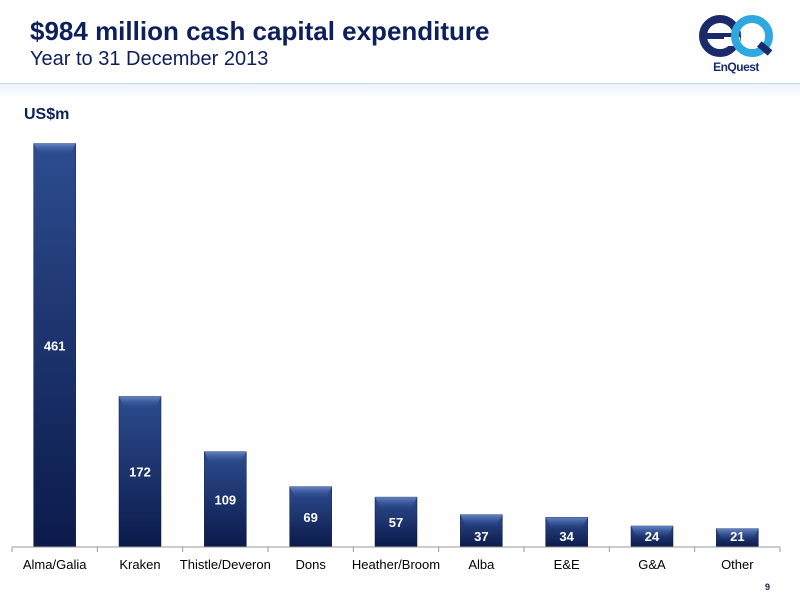 The image size is (800, 600). Describe the element at coordinates (567, 564) in the screenshot. I see `x-tick-label: E&E` at that location.